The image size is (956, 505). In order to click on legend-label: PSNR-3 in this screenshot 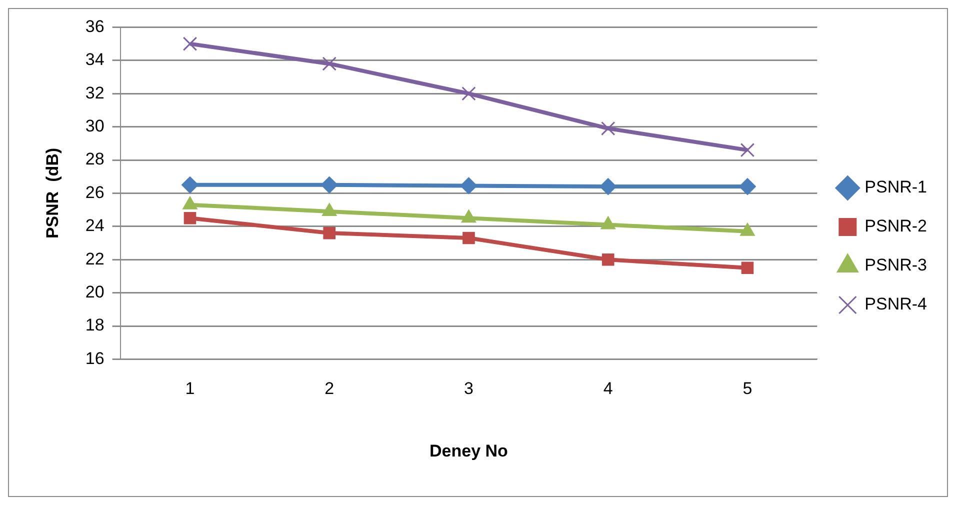, I will do `click(896, 265)`.